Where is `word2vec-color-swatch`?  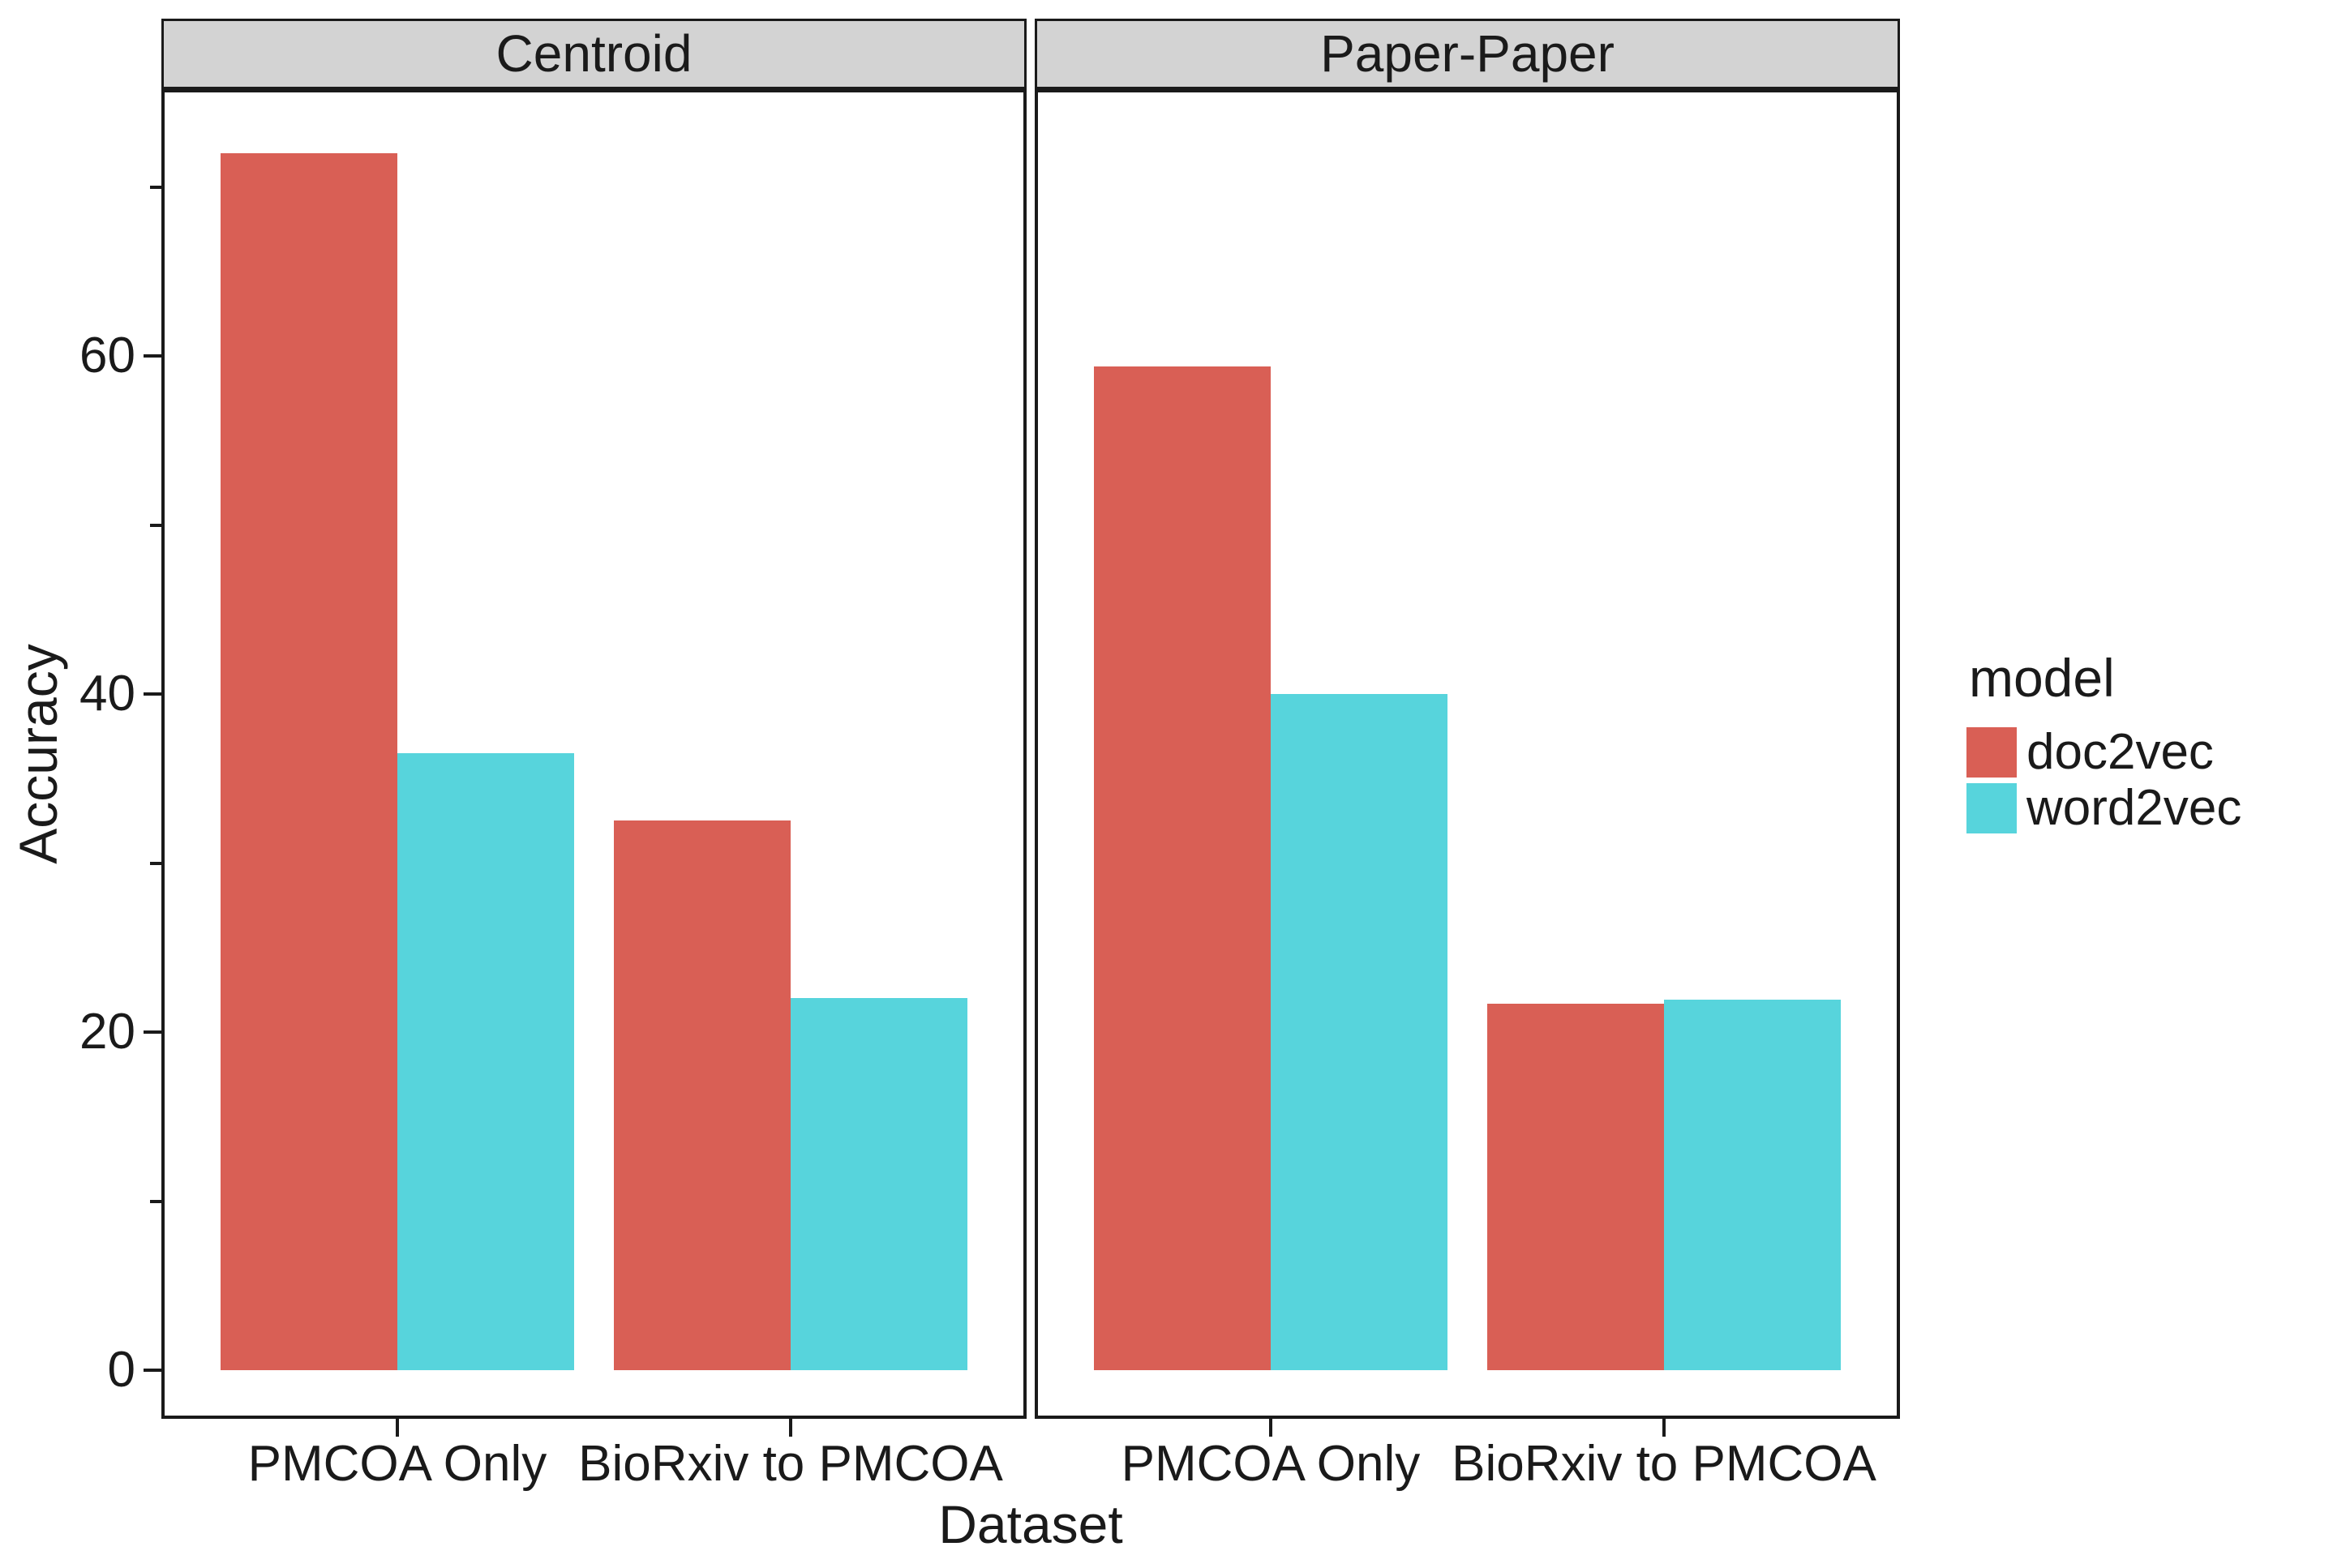 word2vec-color-swatch is located at coordinates (1991, 808).